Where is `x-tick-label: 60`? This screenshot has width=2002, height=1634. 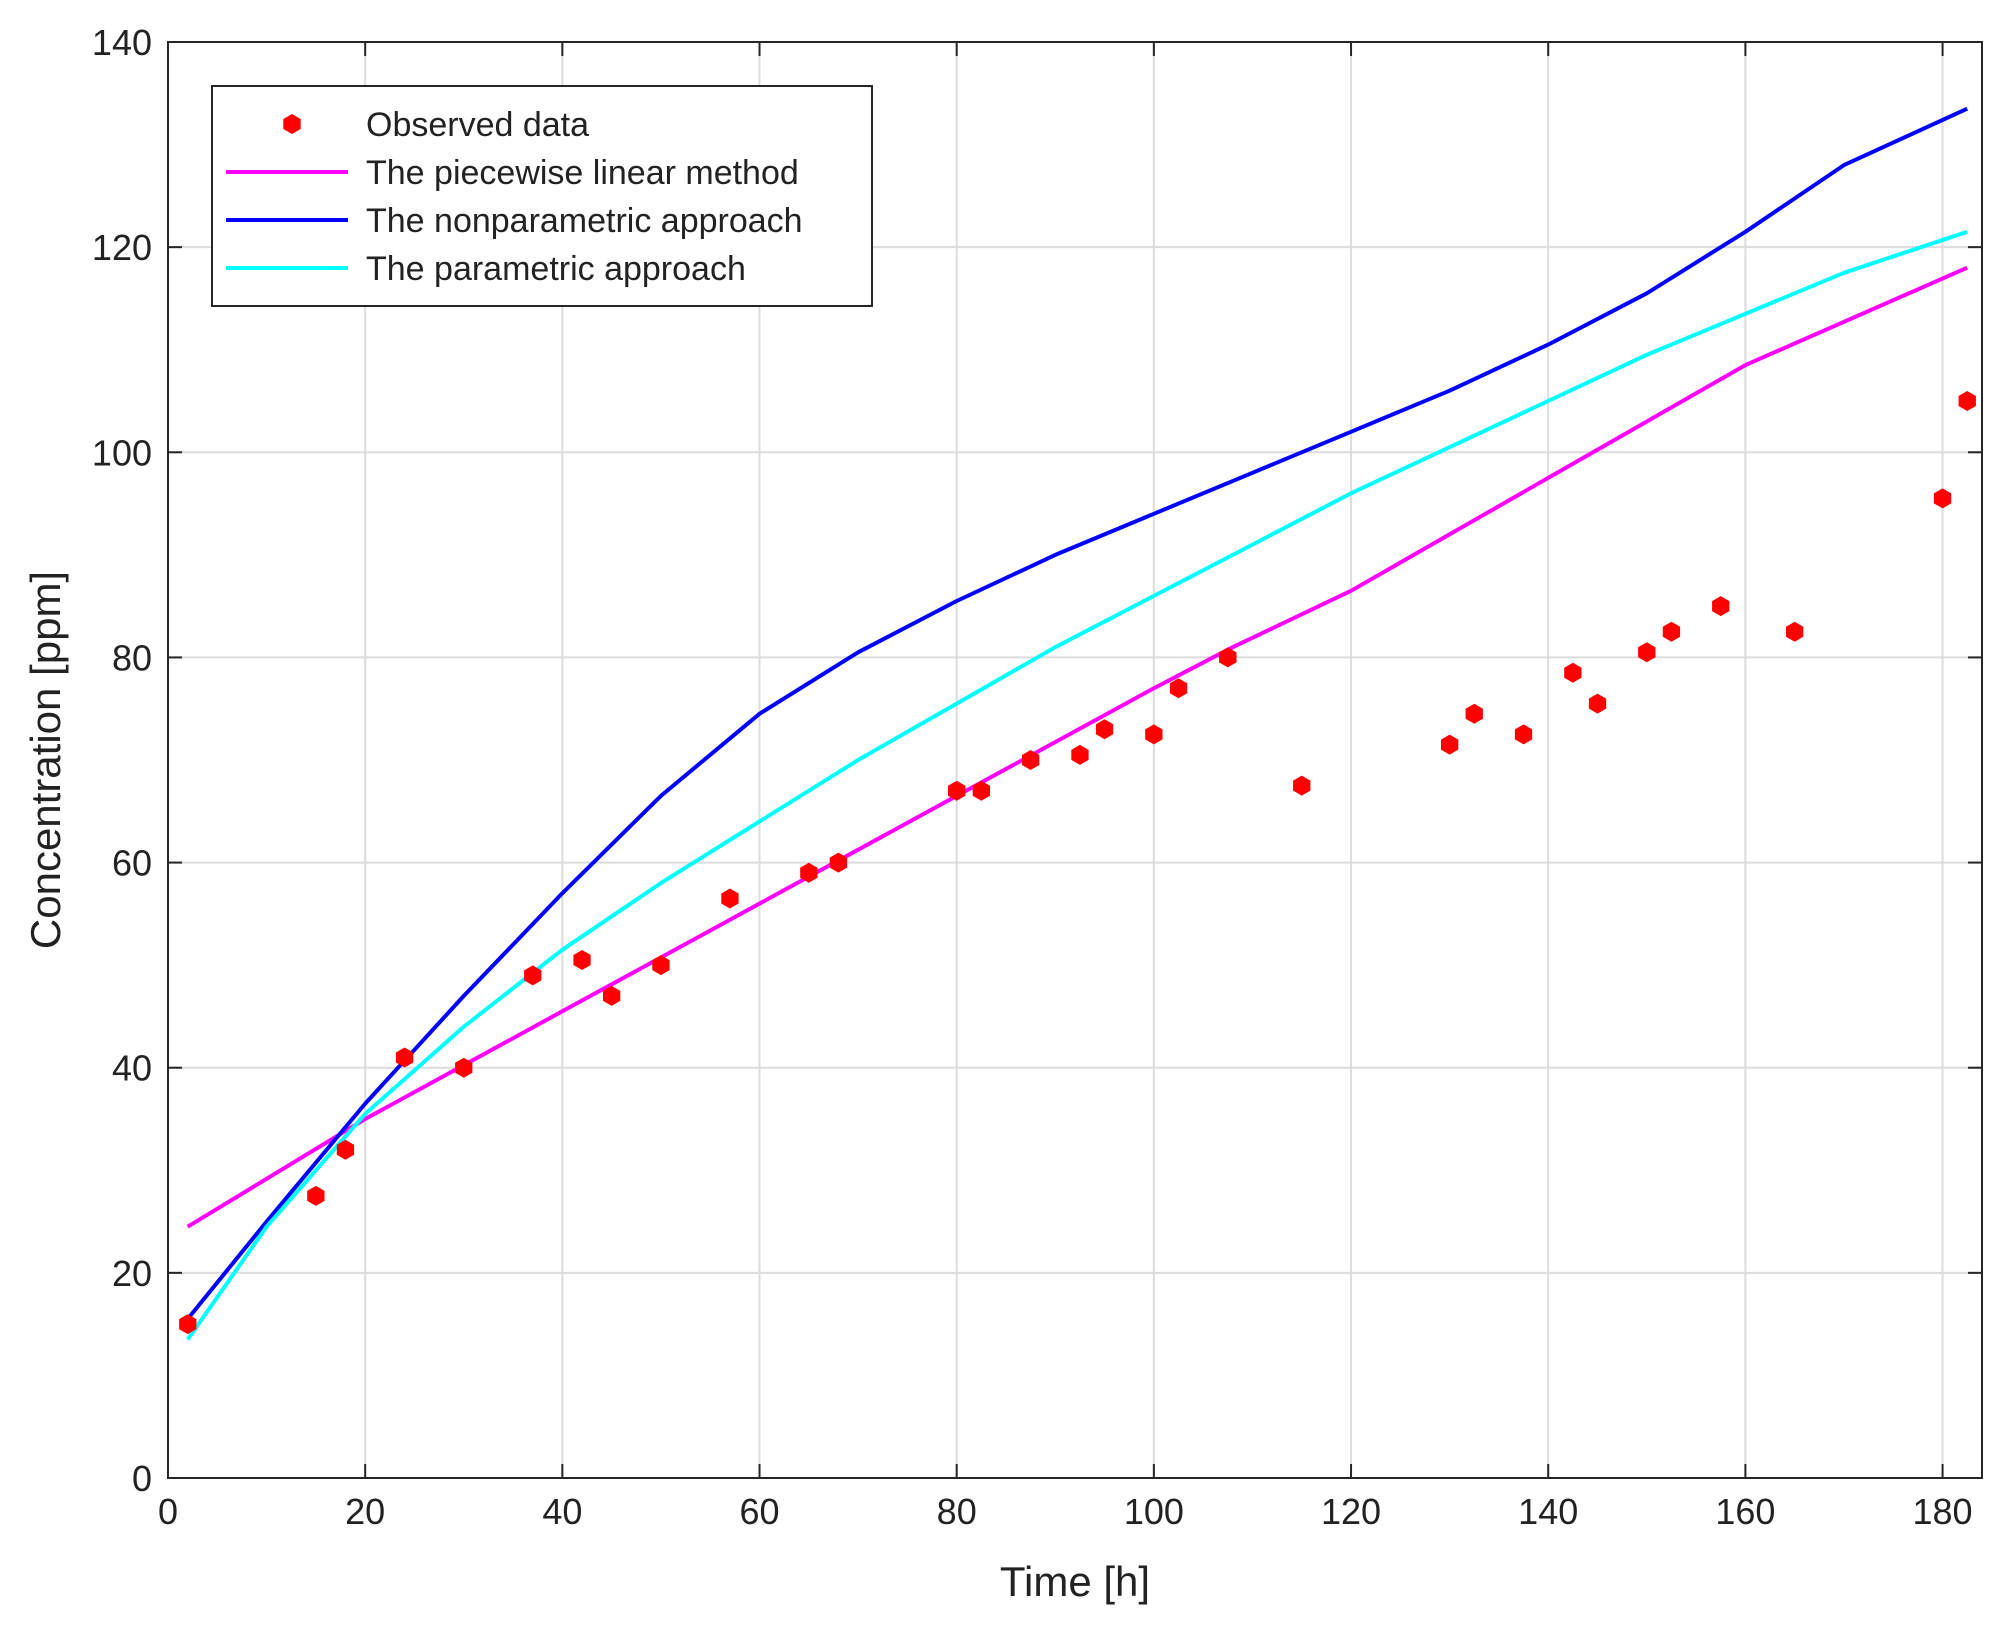
x-tick-label: 60 is located at coordinates (759, 1511).